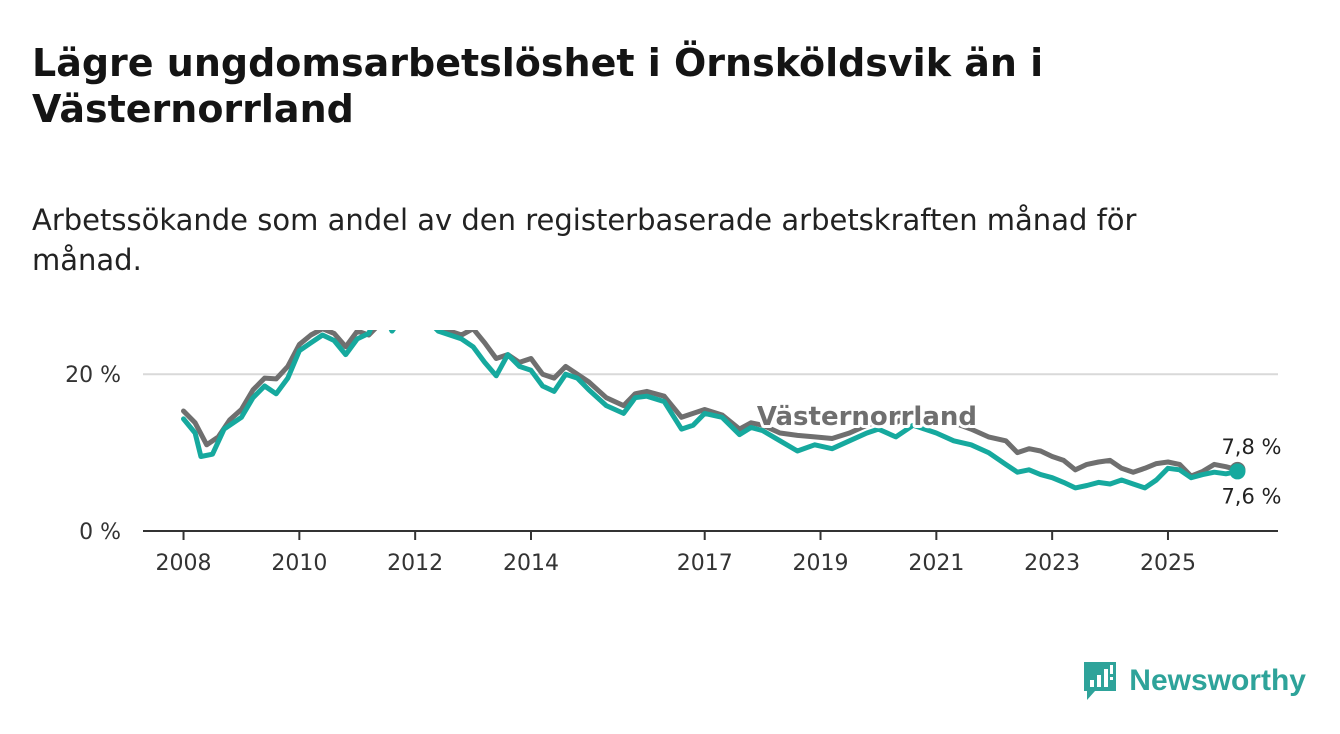  What do you see at coordinates (1251, 496) in the screenshot?
I see `end-value-label: 7,6 %` at bounding box center [1251, 496].